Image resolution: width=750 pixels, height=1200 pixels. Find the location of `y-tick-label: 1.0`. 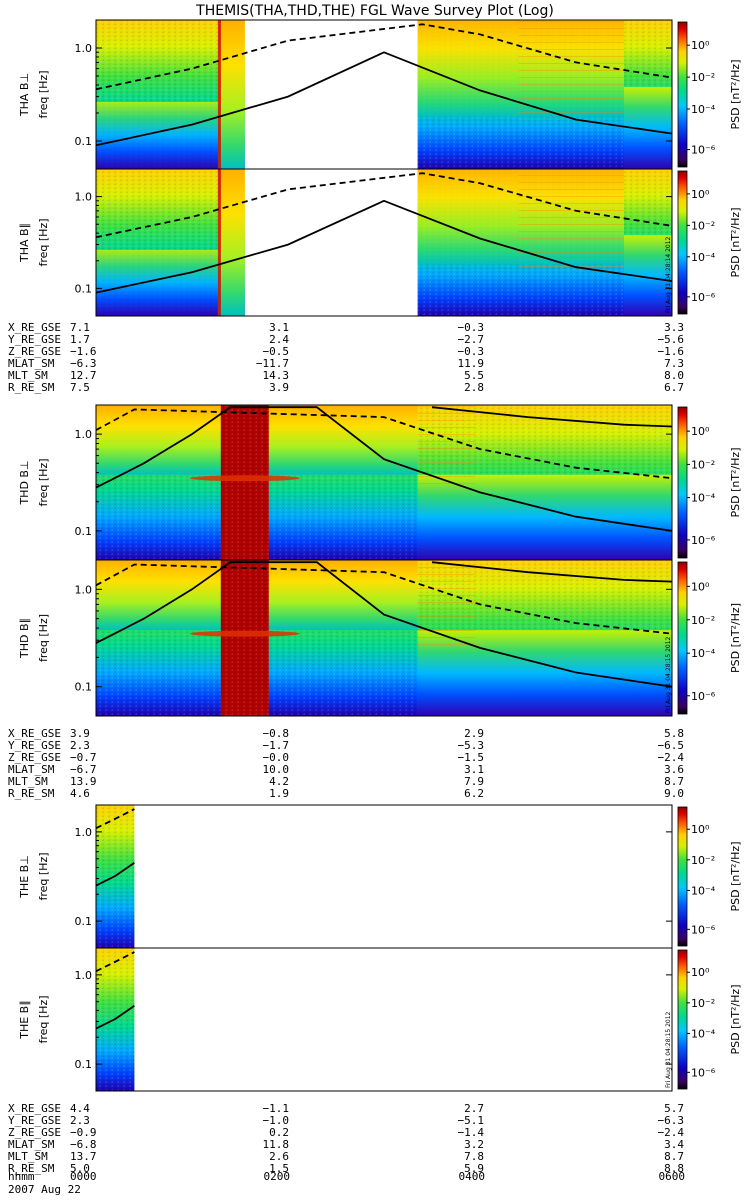

y-tick-label: 1.0 is located at coordinates (84, 832).